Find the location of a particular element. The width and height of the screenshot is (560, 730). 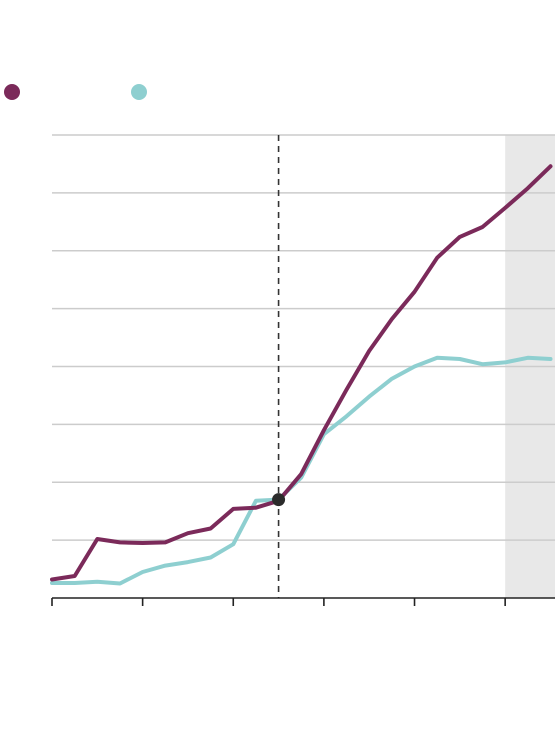

highlight-point is located at coordinates (279, 500).